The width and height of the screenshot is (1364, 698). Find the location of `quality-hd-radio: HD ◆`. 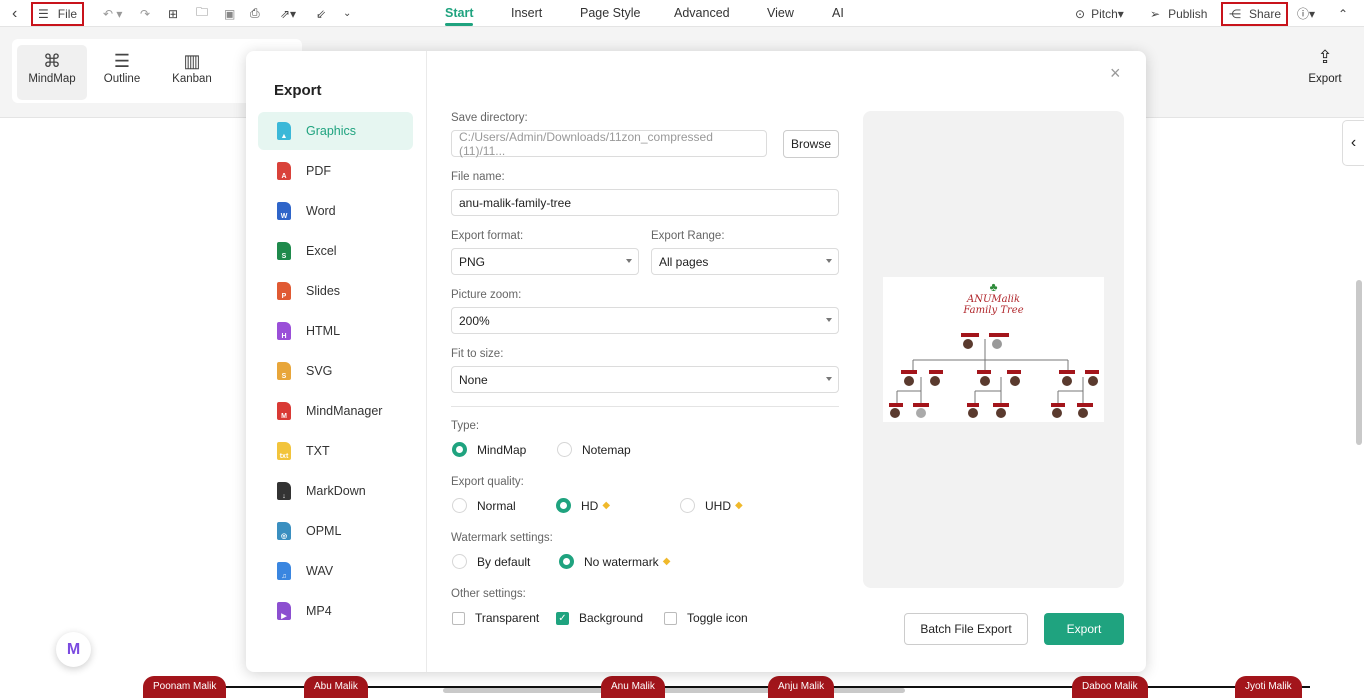

quality-hd-radio: HD ◆ is located at coordinates (583, 505).